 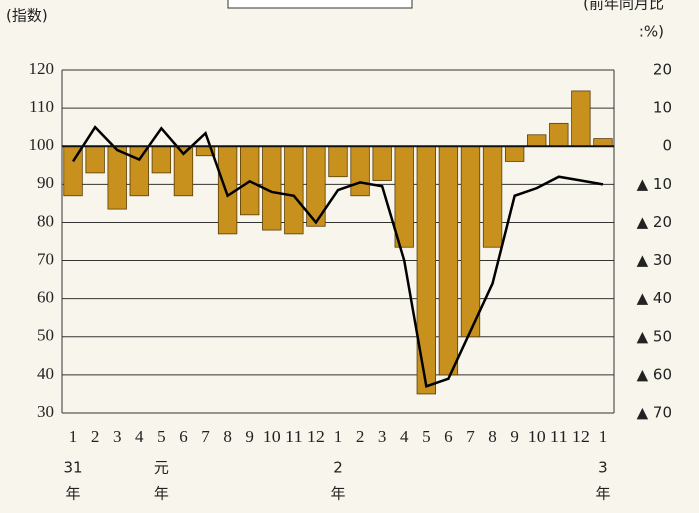 I want to click on y2-tick-label: ▲ 30, so click(x=654, y=260).